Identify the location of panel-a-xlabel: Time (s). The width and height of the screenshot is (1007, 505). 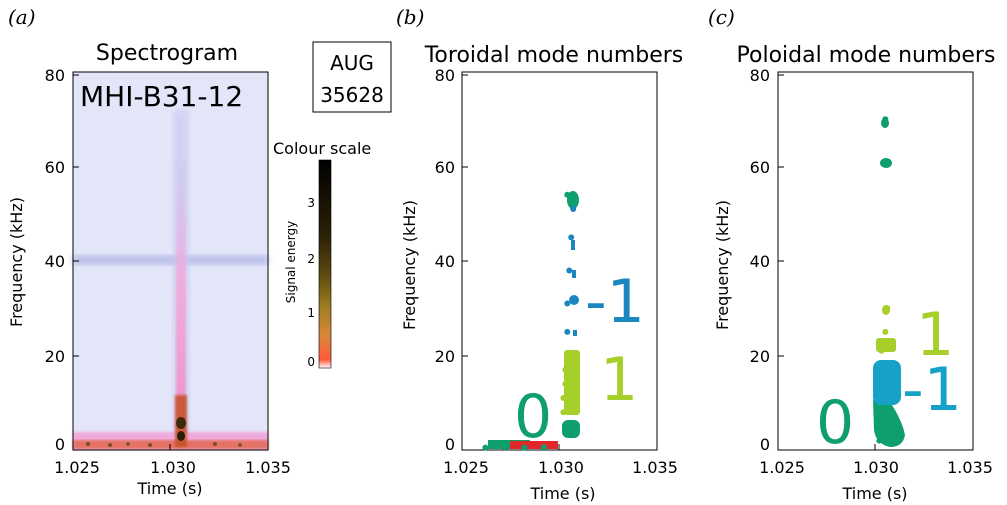
(169, 488).